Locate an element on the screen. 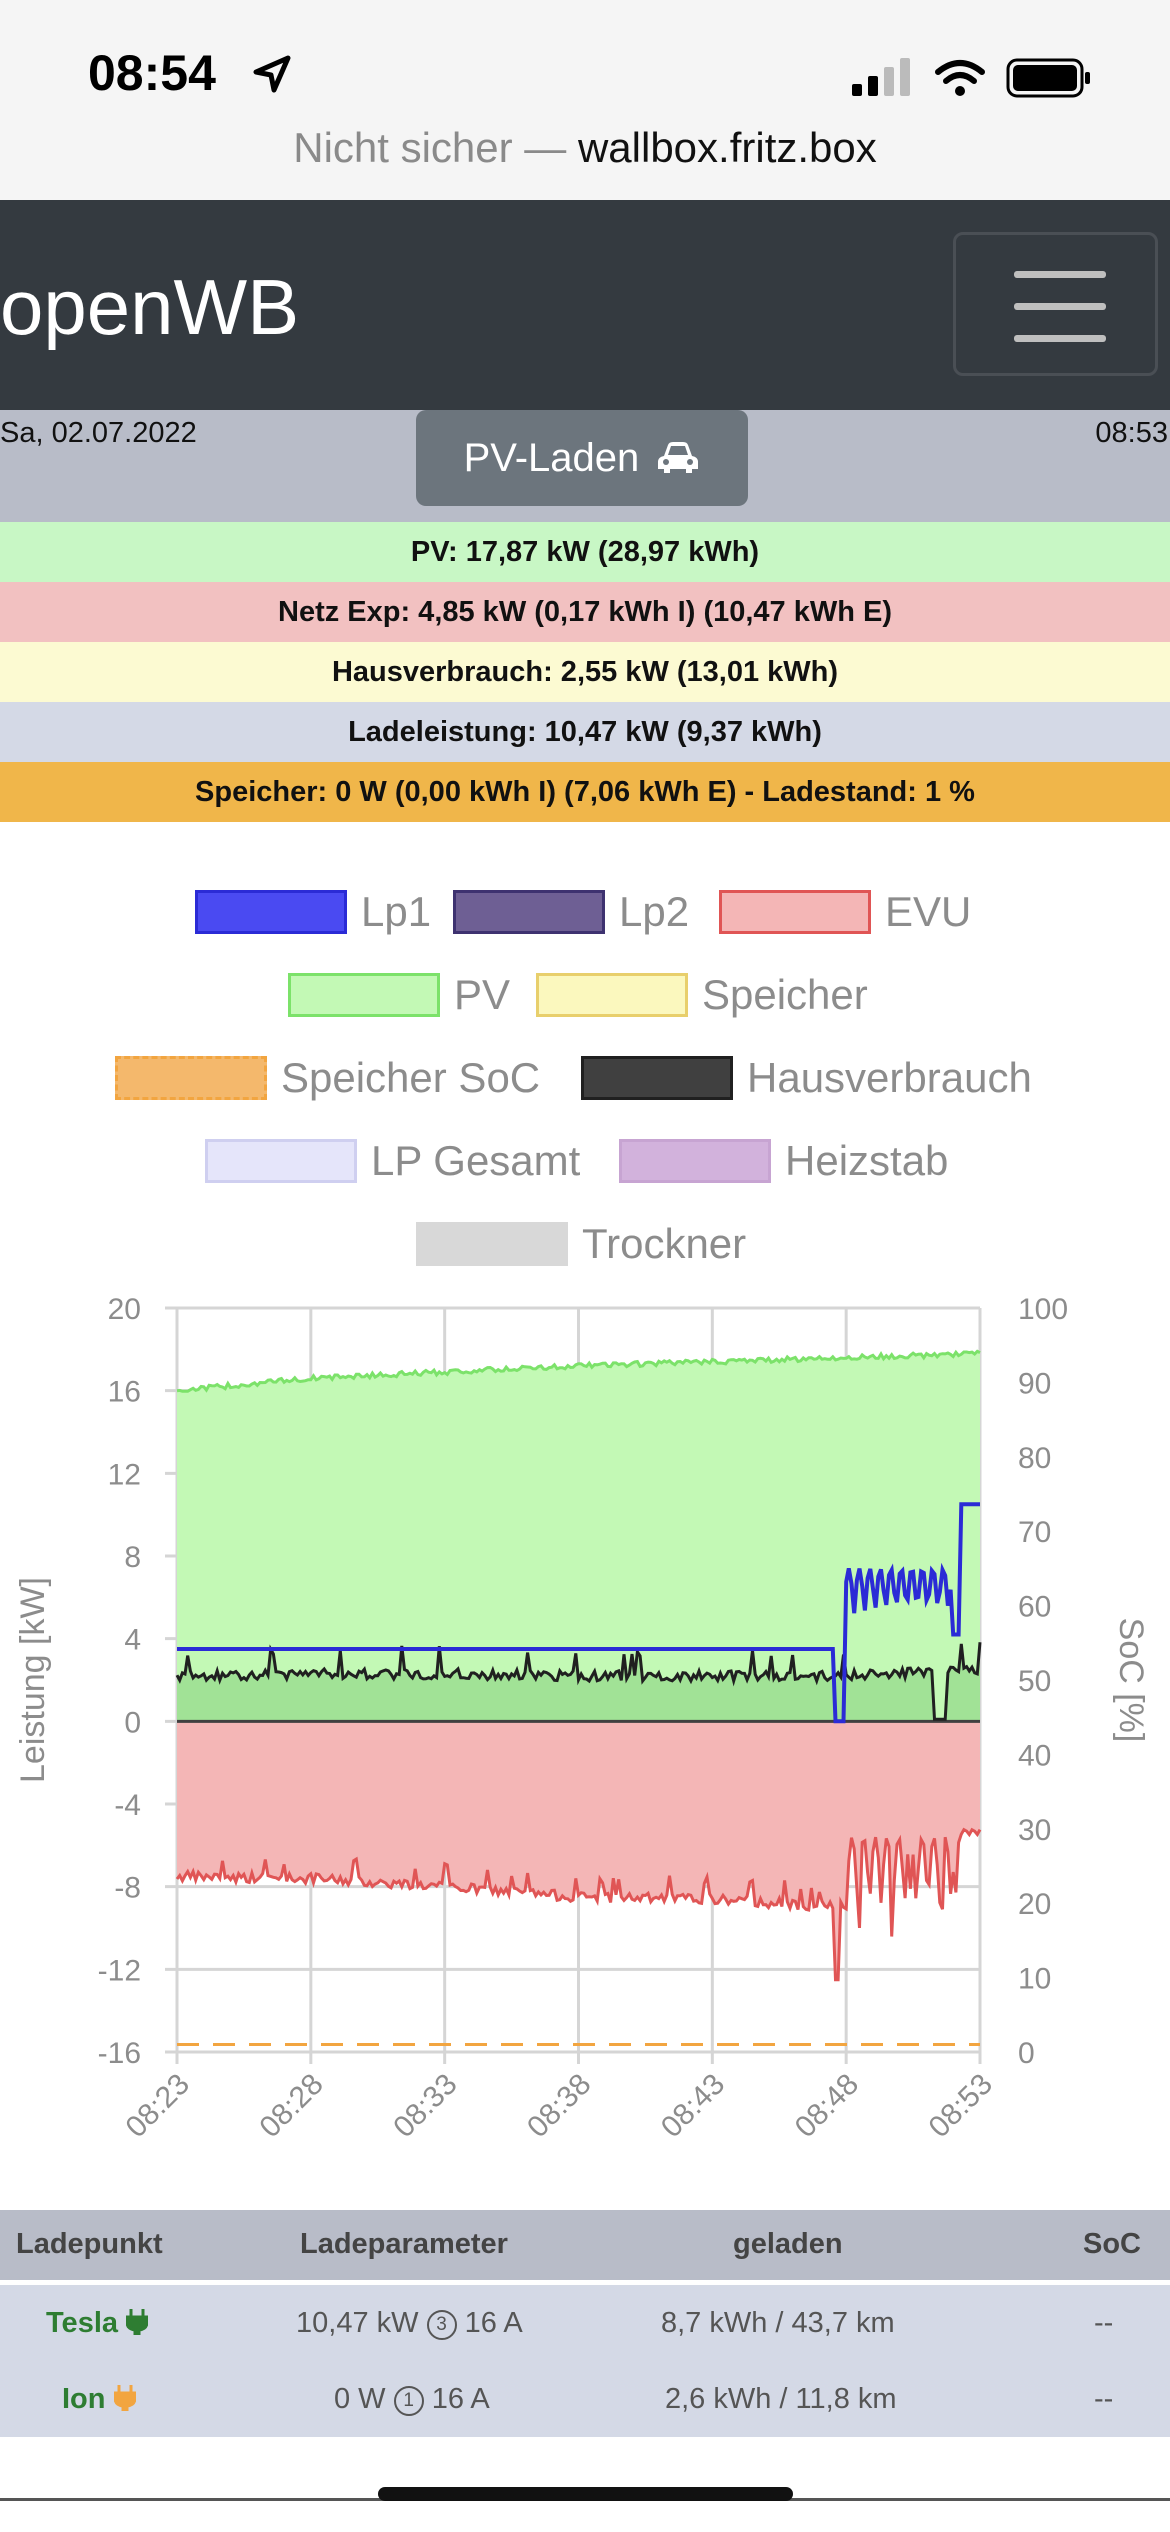  legend-label: Lp2 is located at coordinates (654, 911).